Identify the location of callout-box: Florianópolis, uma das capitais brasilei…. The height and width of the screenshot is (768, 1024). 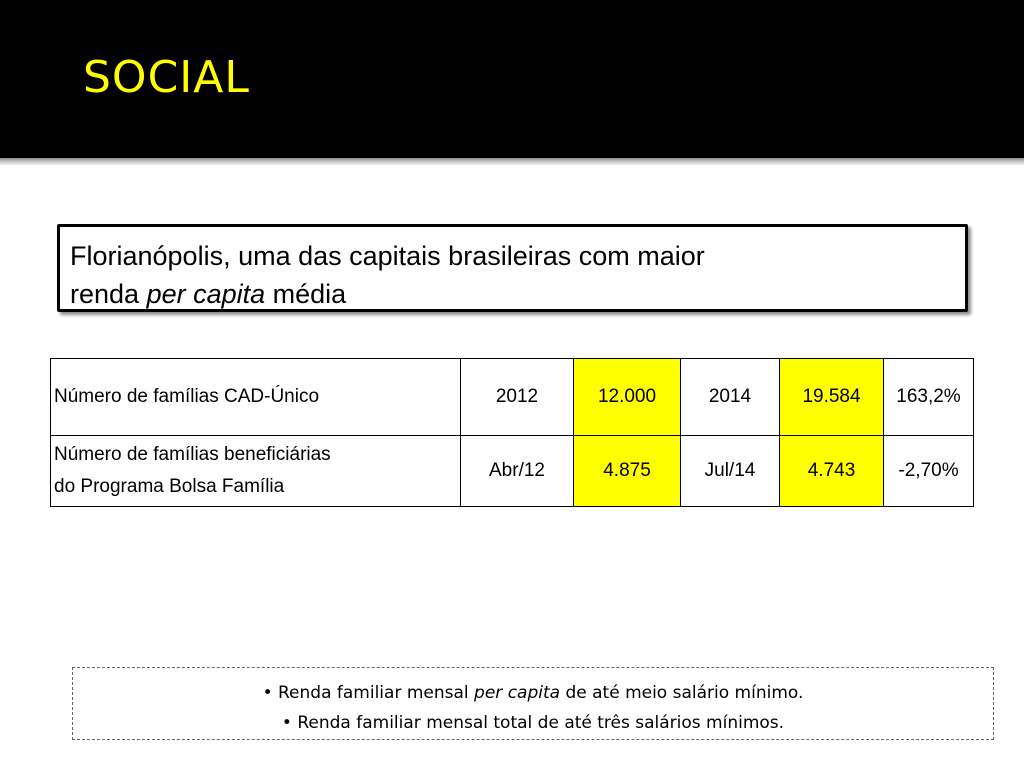
(512, 268).